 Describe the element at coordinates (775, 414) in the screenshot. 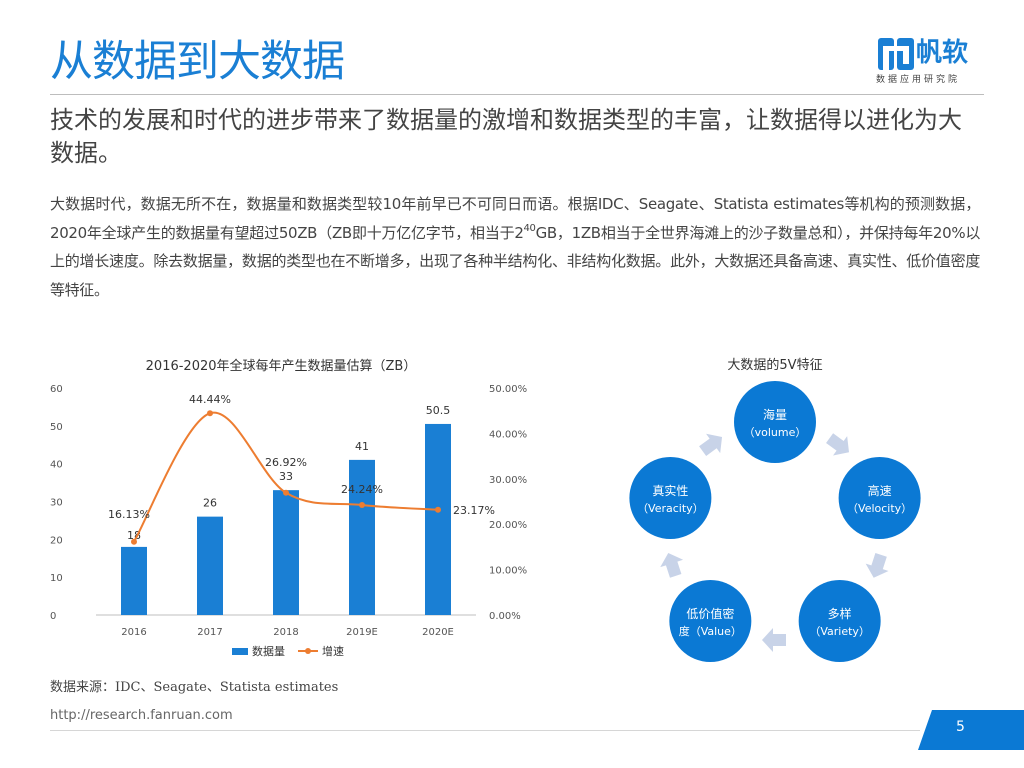

I see `v-node-label: 海量` at that location.